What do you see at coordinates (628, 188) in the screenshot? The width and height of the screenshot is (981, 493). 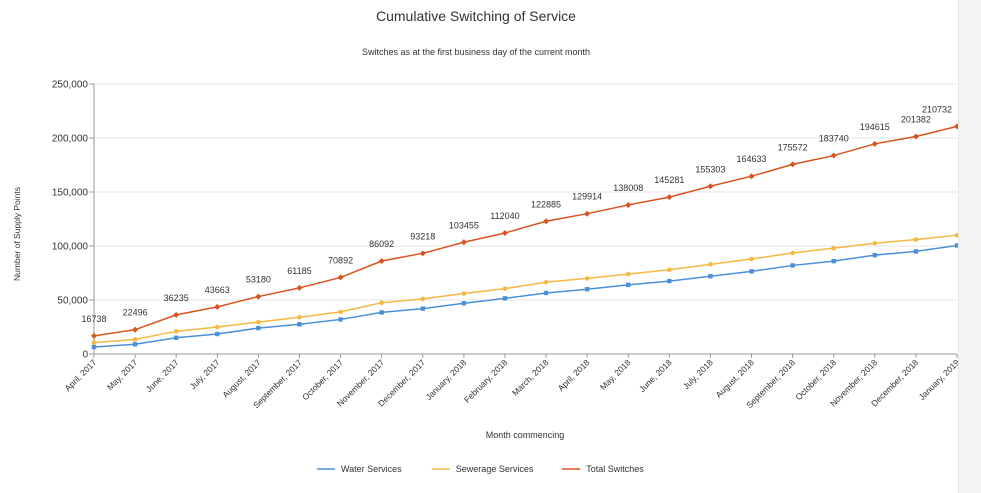 I see `data-label: 138008` at bounding box center [628, 188].